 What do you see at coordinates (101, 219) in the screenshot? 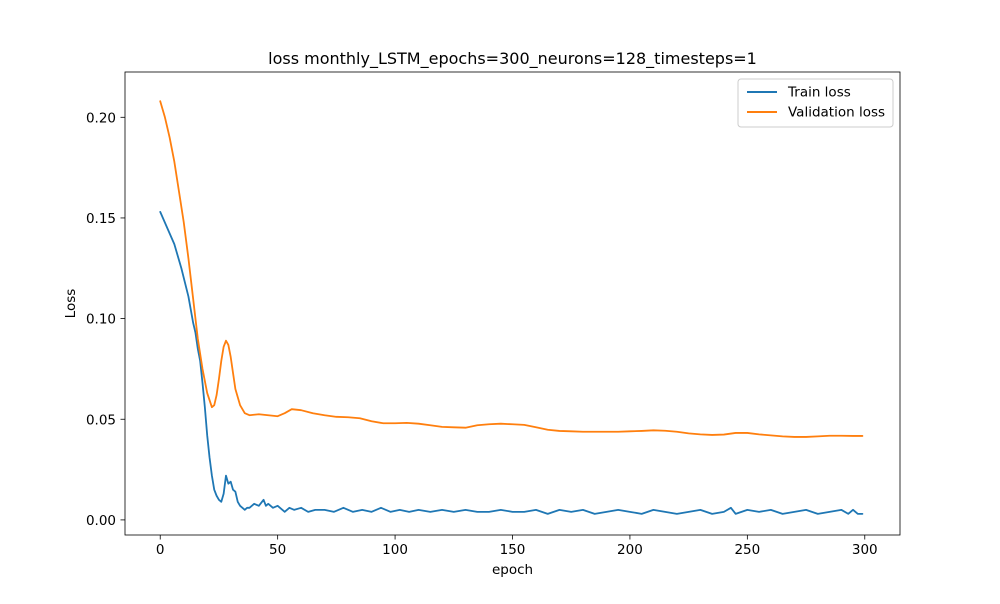
I see `y-tick-label: 0.15` at bounding box center [101, 219].